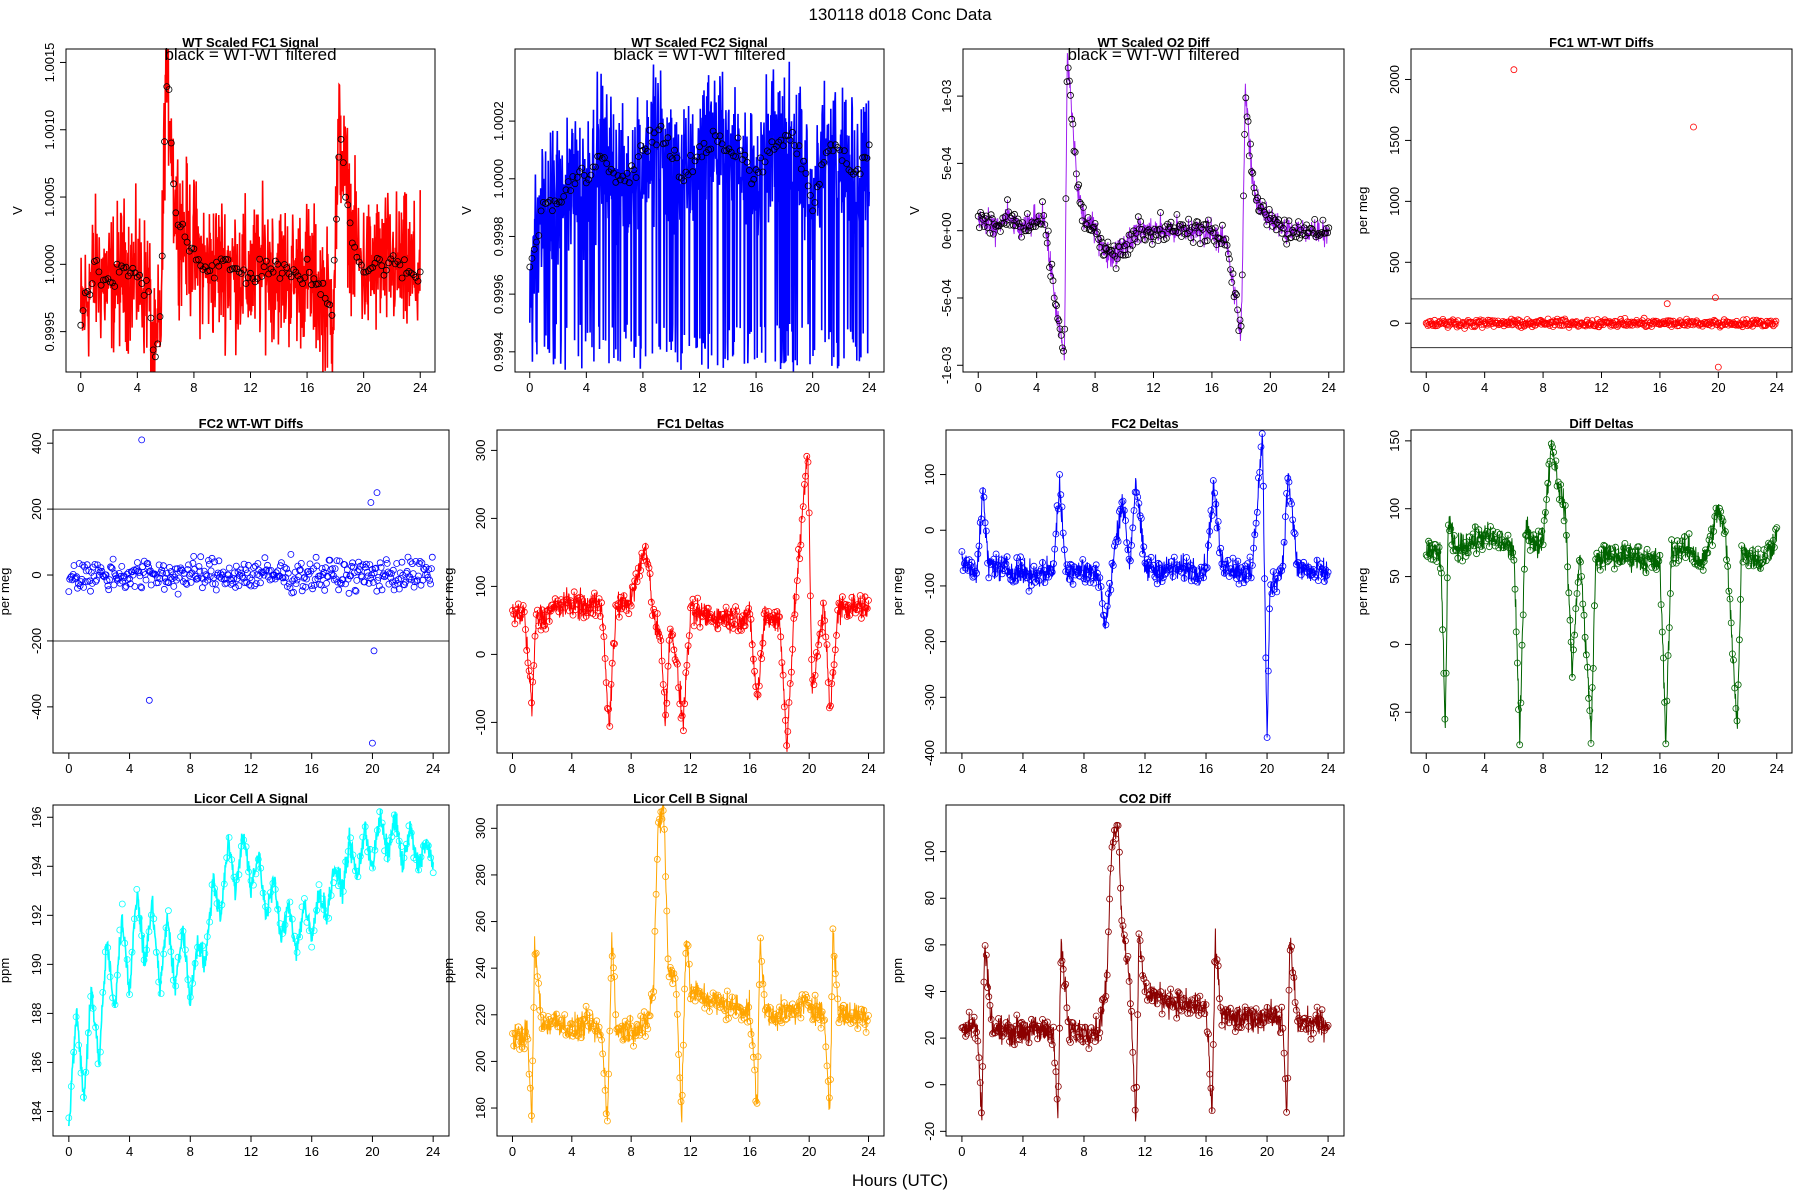 This screenshot has height=1200, width=1800. I want to click on x-tick-label: 16, so click(1212, 387).